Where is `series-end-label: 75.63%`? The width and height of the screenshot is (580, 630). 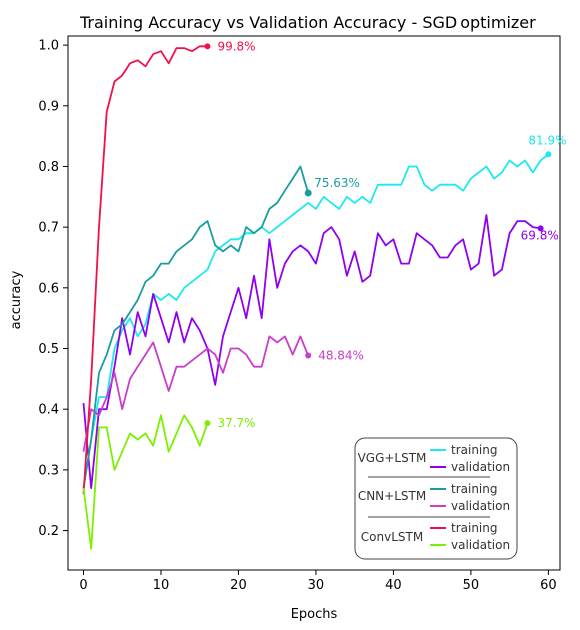
series-end-label: 75.63% is located at coordinates (337, 183).